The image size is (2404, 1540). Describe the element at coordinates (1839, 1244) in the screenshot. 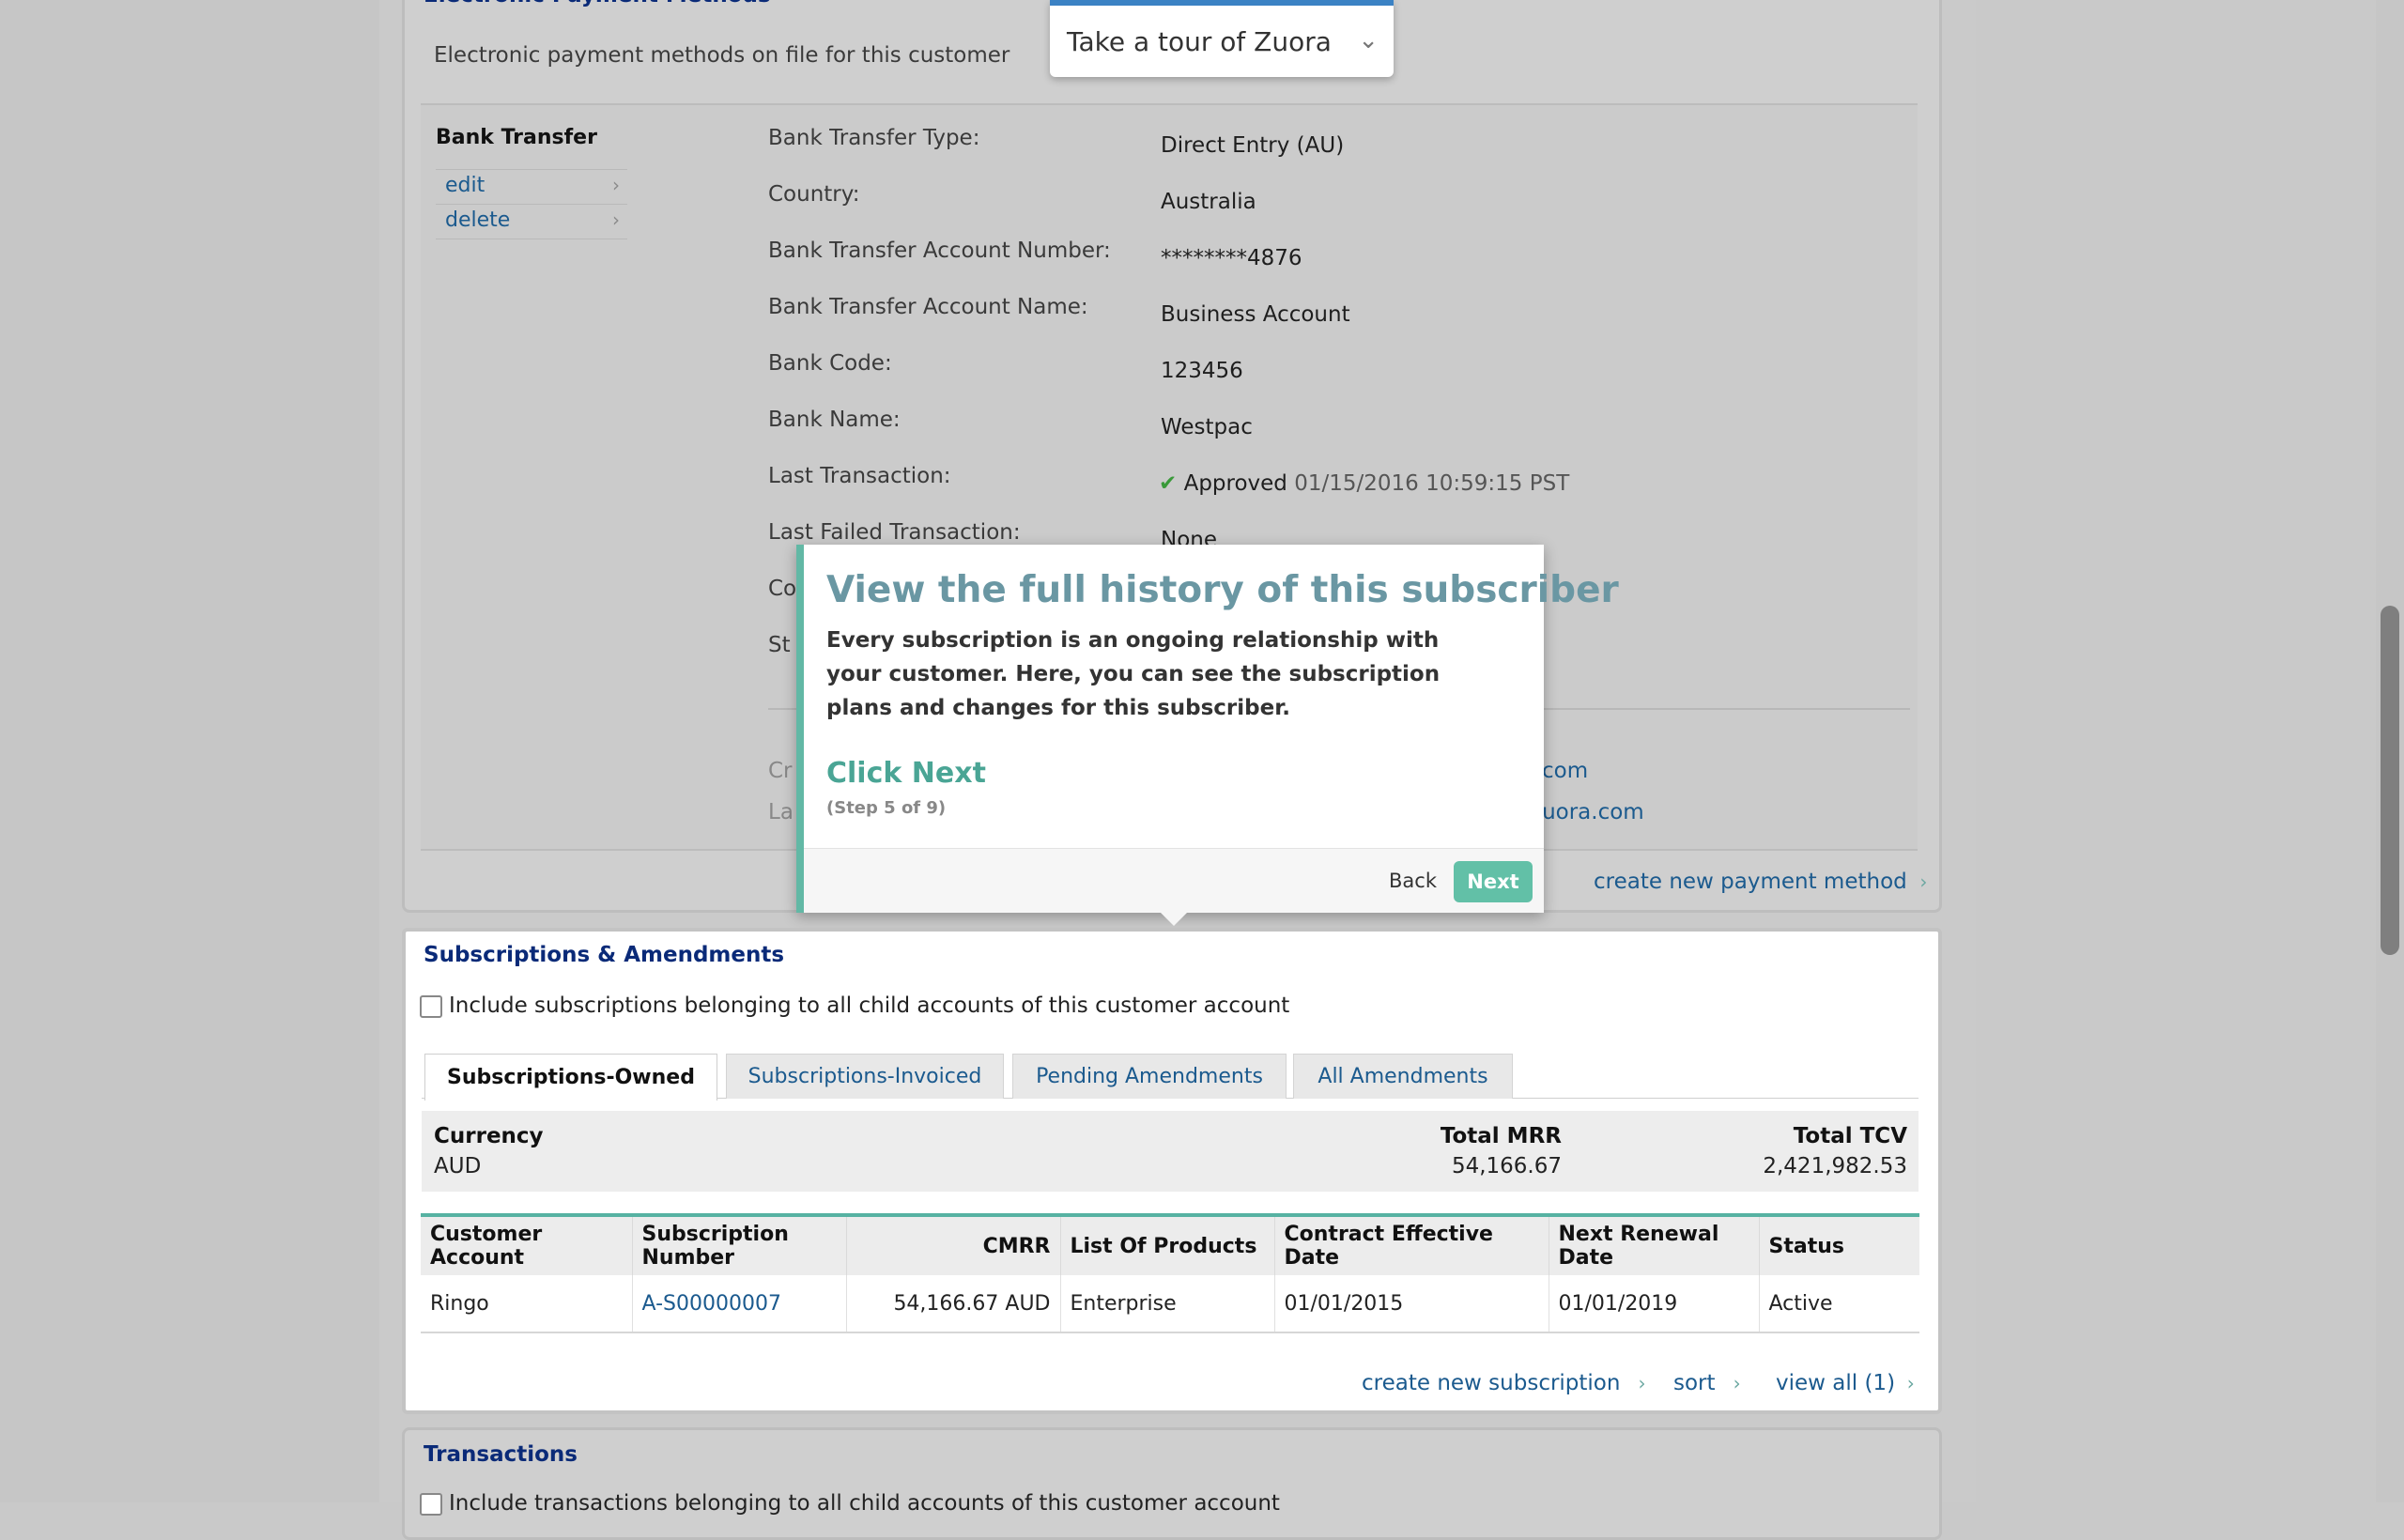

I see `col-status: Status` at that location.